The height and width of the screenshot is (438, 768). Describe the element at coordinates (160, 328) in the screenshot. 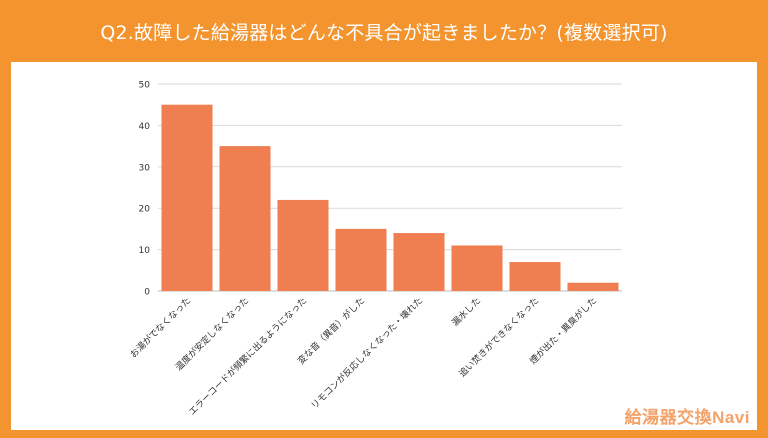

I see `x-category-label: お湯がでなくなった` at that location.